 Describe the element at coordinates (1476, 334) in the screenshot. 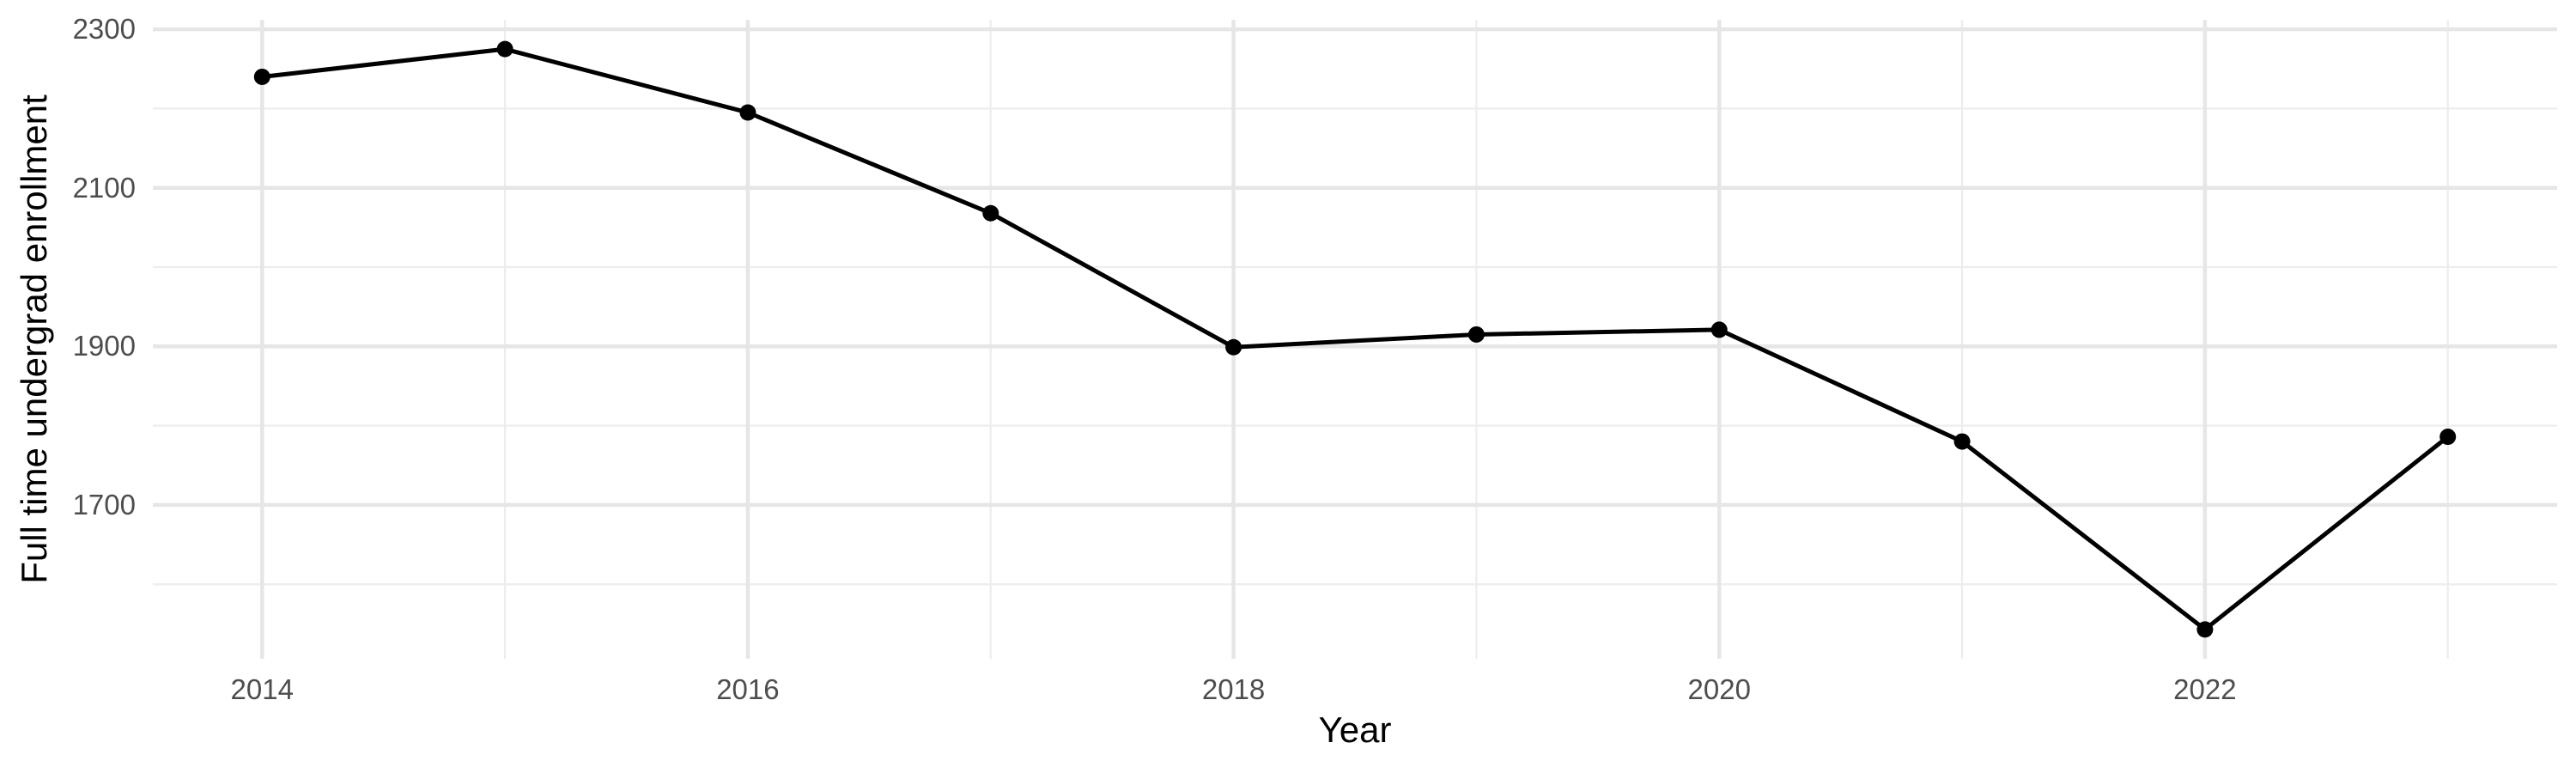

I see `data-point-2019` at that location.